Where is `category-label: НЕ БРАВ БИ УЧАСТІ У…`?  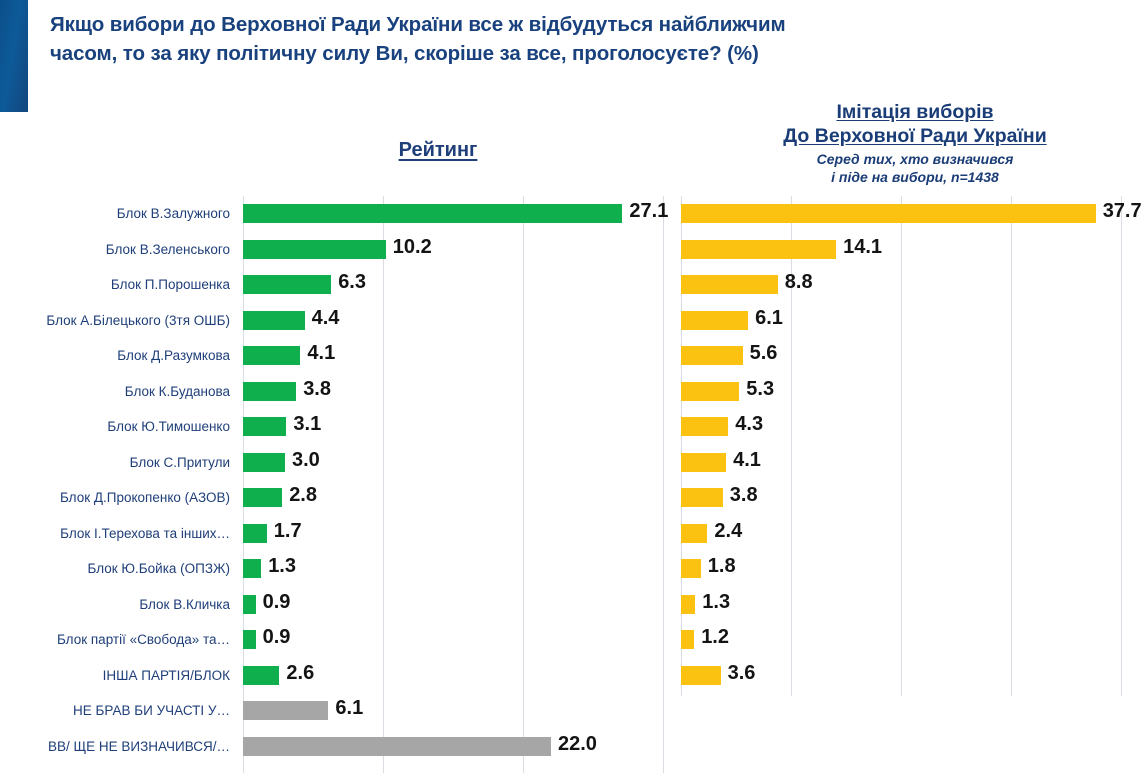
category-label: НЕ БРАВ БИ УЧАСТІ У… is located at coordinates (119, 711).